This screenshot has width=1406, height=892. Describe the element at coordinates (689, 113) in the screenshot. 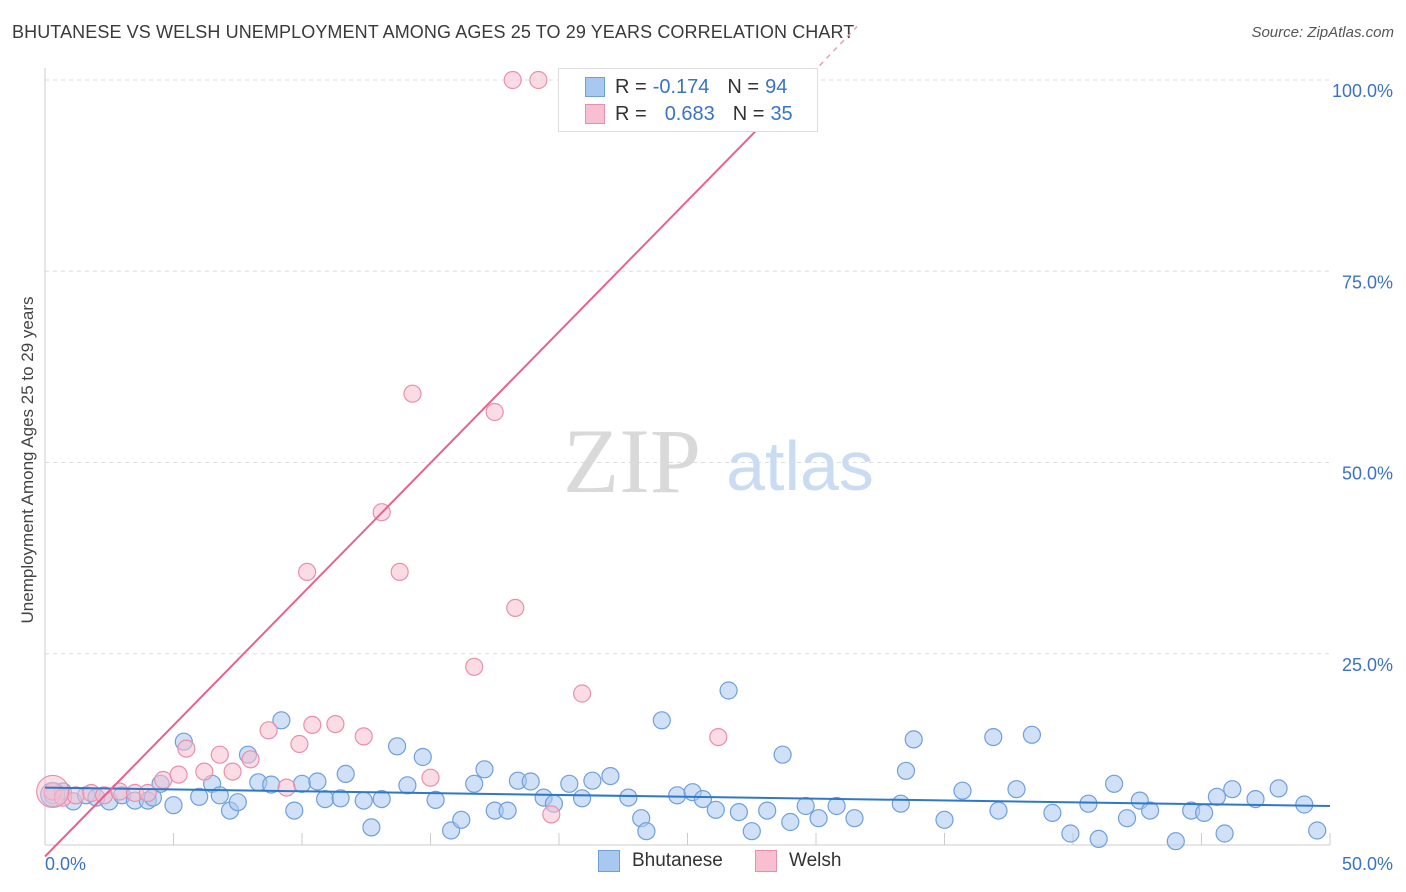

I see `r-value: 0.683` at that location.